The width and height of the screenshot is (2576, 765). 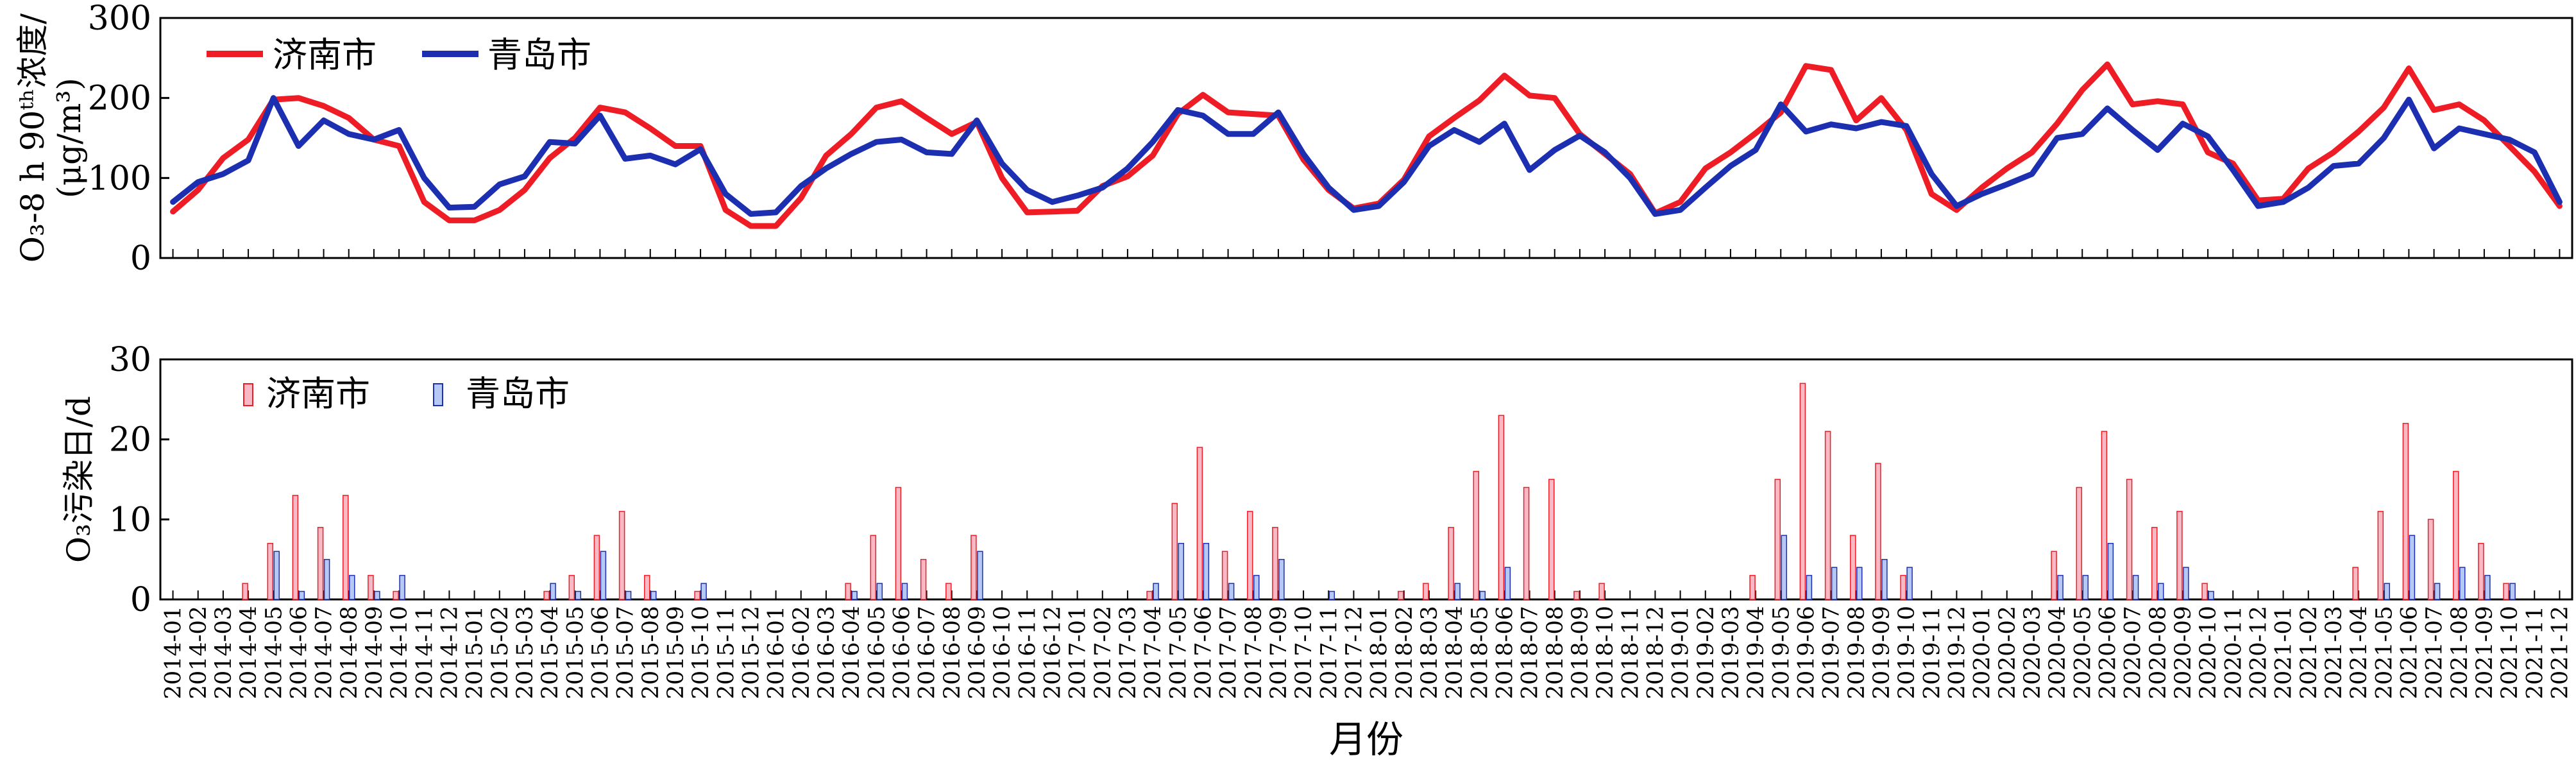 I want to click on x-tick-label: 2014-09, so click(x=374, y=653).